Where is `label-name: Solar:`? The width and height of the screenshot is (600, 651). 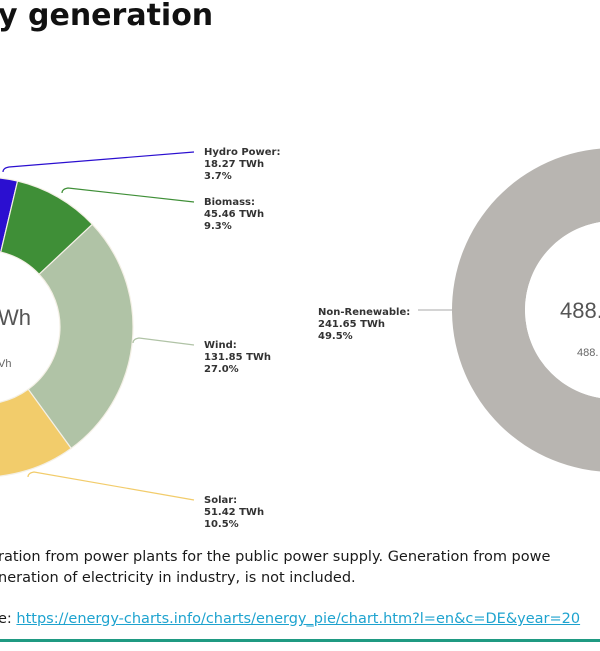 label-name: Solar: is located at coordinates (220, 500).